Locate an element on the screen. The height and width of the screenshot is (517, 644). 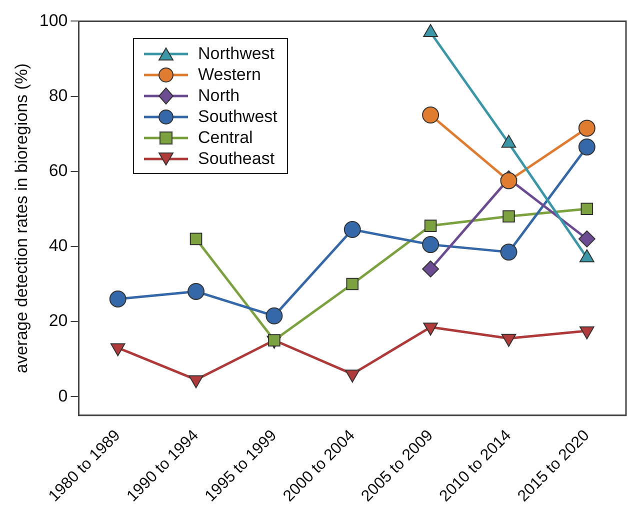
y-tick-label: 60 is located at coordinates (58, 170).